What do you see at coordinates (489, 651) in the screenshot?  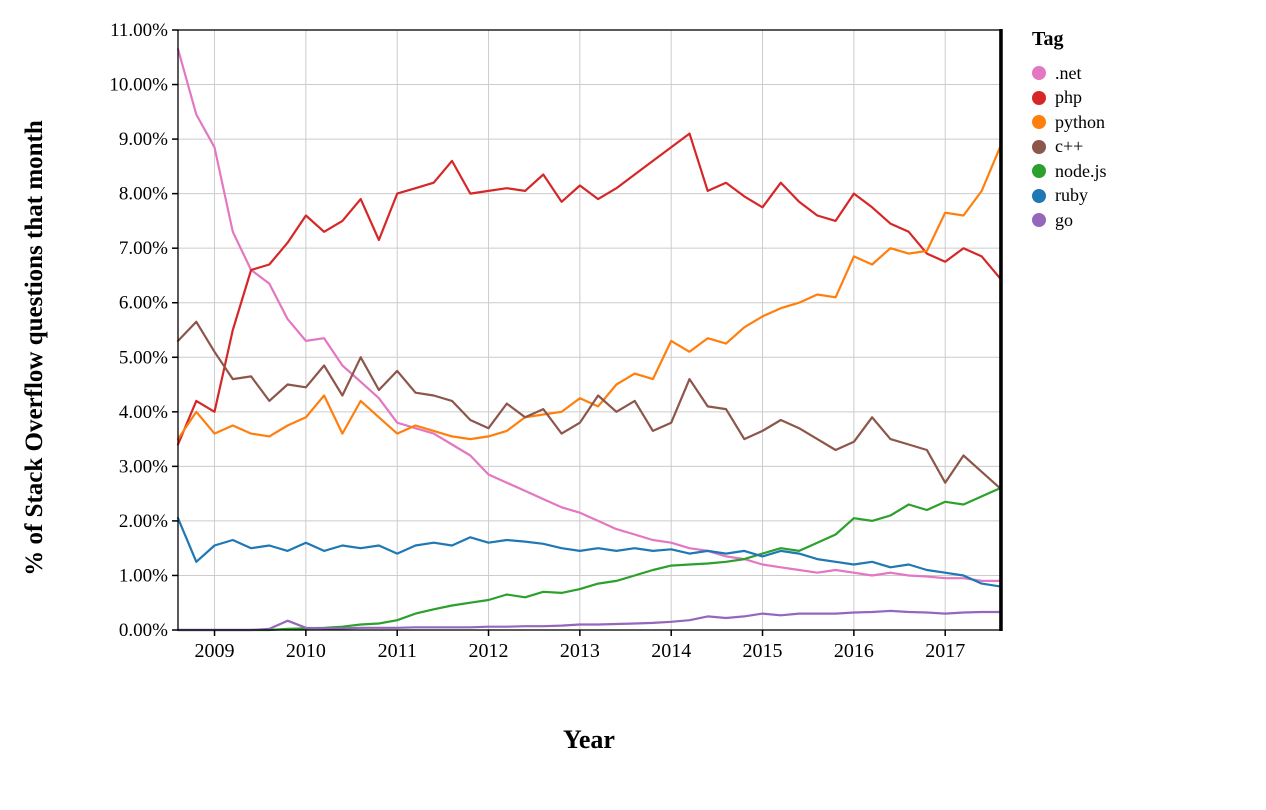 I see `x-tick-label: 2012` at bounding box center [489, 651].